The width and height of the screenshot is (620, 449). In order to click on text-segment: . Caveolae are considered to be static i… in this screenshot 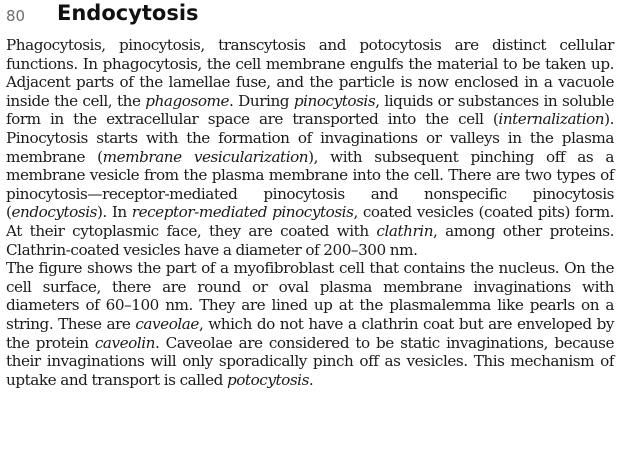, I will do `click(310, 361)`.